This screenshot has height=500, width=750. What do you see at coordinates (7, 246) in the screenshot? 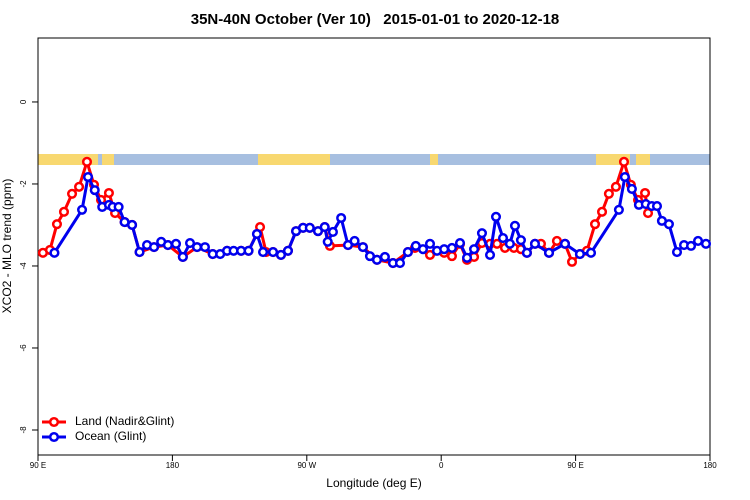
I see `y-axis-label: XCO2 - MLO trend (ppm)` at bounding box center [7, 246].